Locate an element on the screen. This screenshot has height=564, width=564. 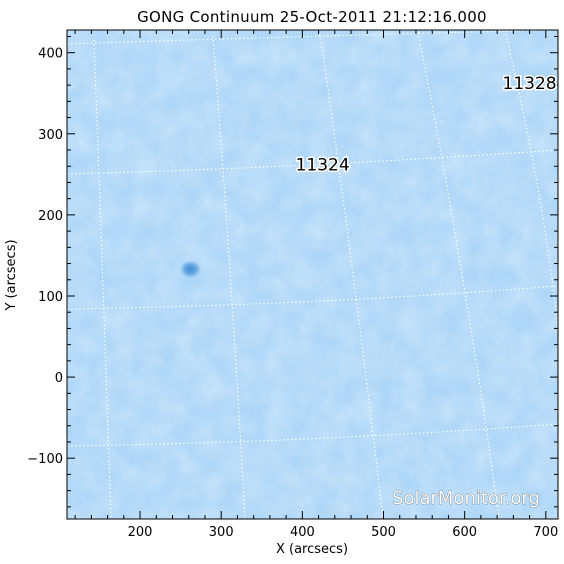
x-tick-label: 500 is located at coordinates (383, 532).